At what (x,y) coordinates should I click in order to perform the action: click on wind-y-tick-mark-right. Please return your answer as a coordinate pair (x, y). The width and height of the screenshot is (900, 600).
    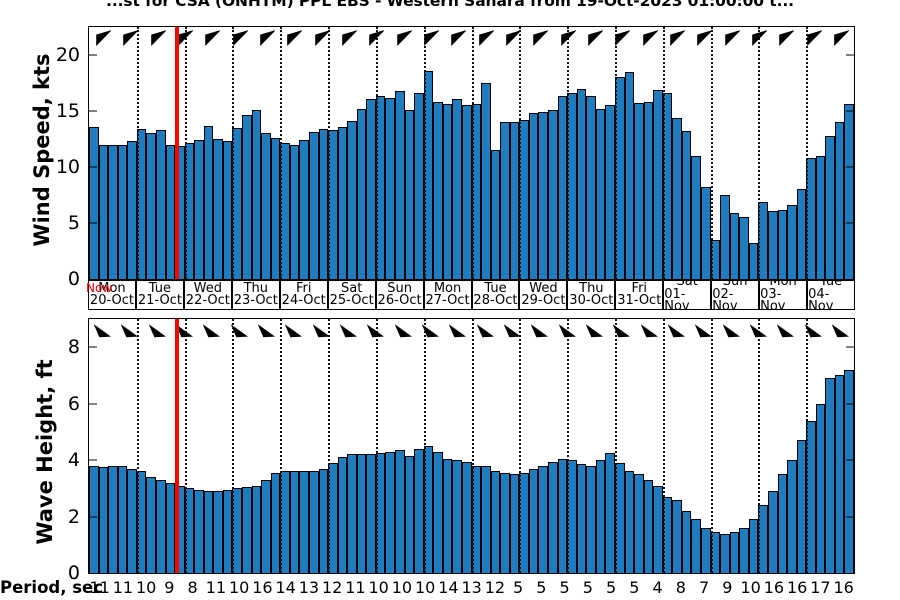
    Looking at the image, I should click on (850, 167).